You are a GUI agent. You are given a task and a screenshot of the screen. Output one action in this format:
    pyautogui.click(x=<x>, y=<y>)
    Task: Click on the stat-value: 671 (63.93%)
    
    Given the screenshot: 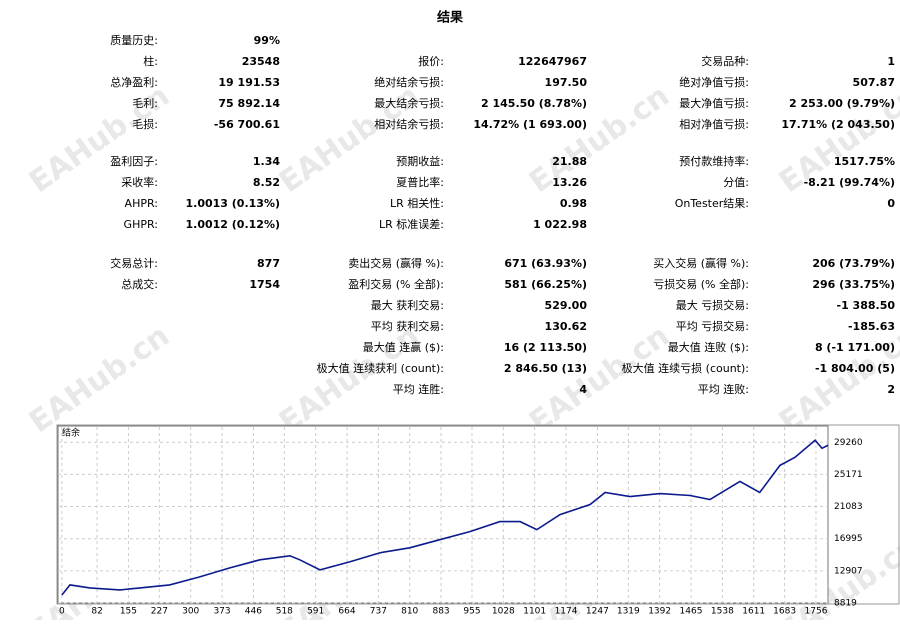 What is the action you would take?
    pyautogui.click(x=545, y=263)
    